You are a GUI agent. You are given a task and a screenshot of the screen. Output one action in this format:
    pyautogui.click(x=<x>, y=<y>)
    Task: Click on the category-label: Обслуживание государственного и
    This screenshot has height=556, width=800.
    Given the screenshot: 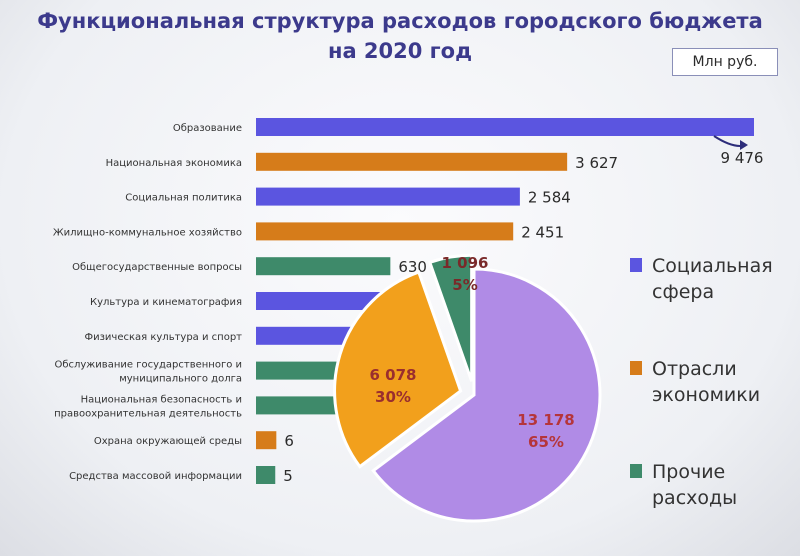 What is the action you would take?
    pyautogui.click(x=148, y=365)
    